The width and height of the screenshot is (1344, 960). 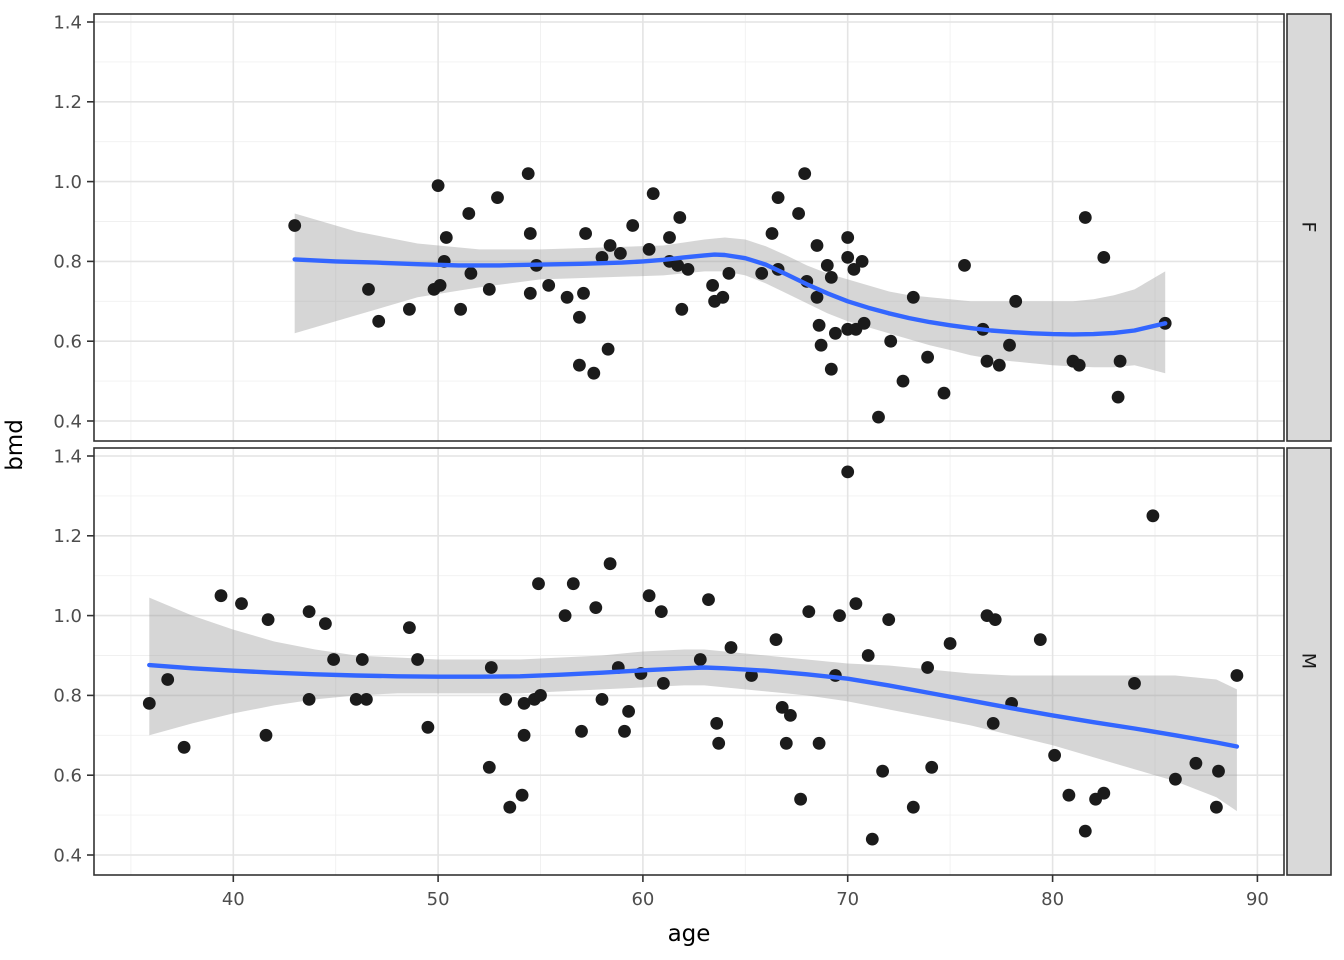 I want to click on facet-strip, so click(x=1309, y=227).